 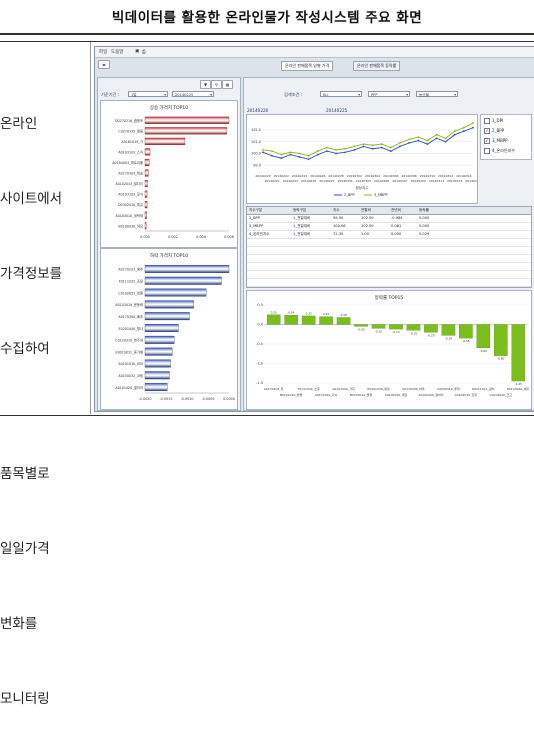 I want to click on legend-mbpp: ✓ 3_MBPP, so click(x=496, y=141).